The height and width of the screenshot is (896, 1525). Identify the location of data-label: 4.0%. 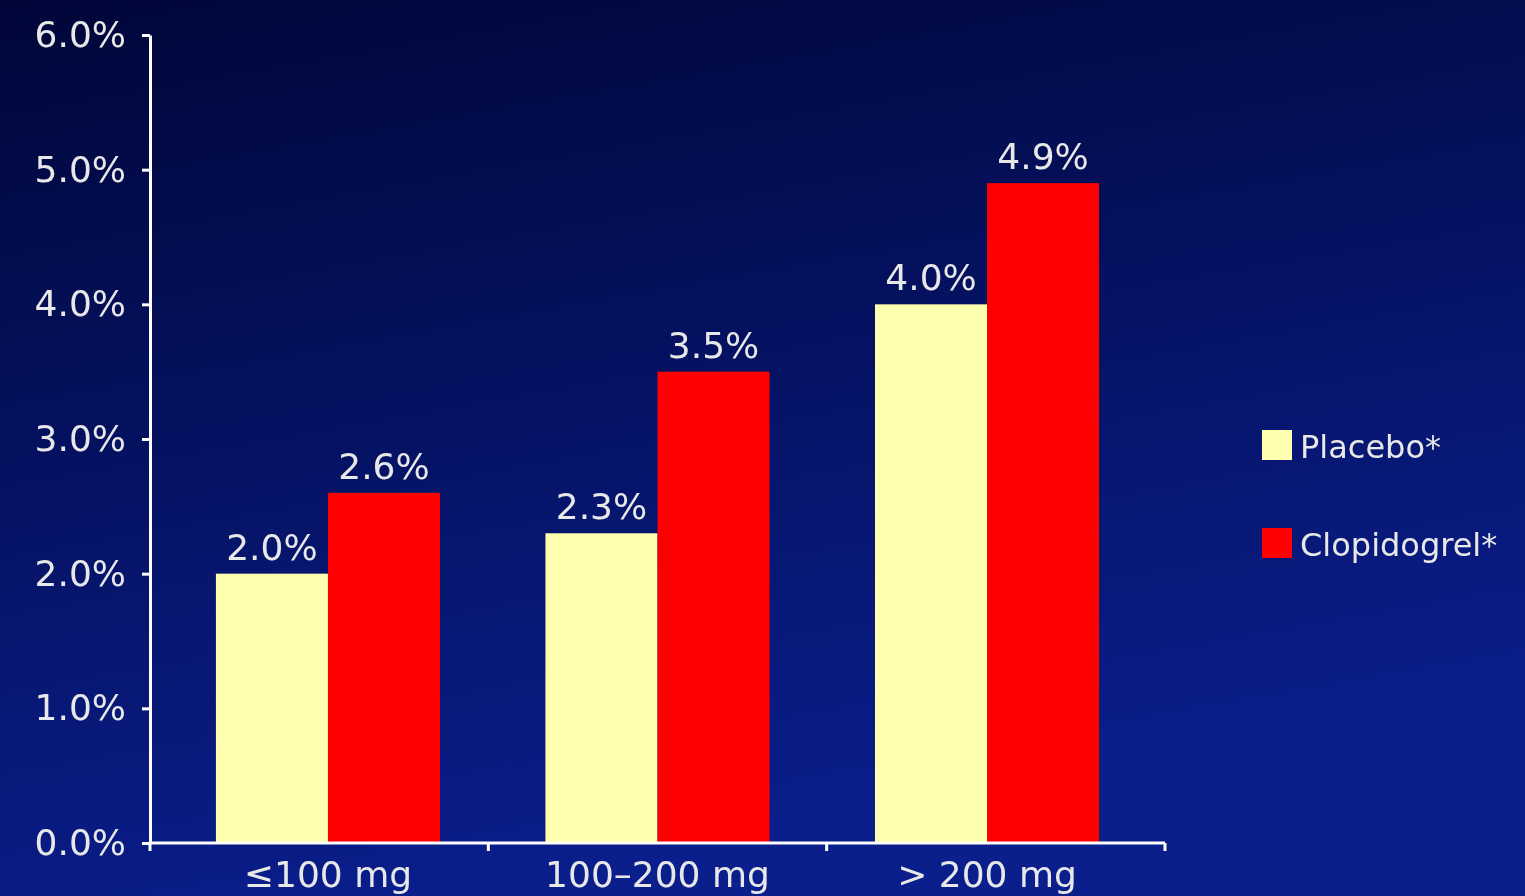
(931, 278).